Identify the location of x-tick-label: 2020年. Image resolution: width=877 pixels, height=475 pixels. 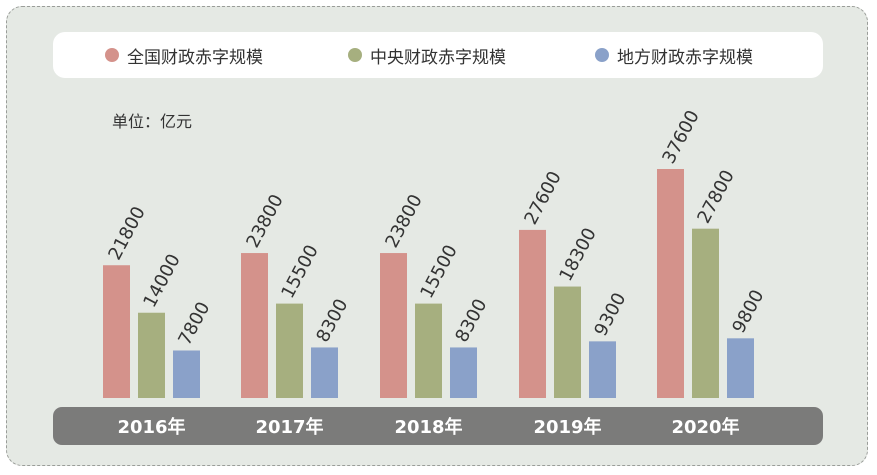
(705, 427).